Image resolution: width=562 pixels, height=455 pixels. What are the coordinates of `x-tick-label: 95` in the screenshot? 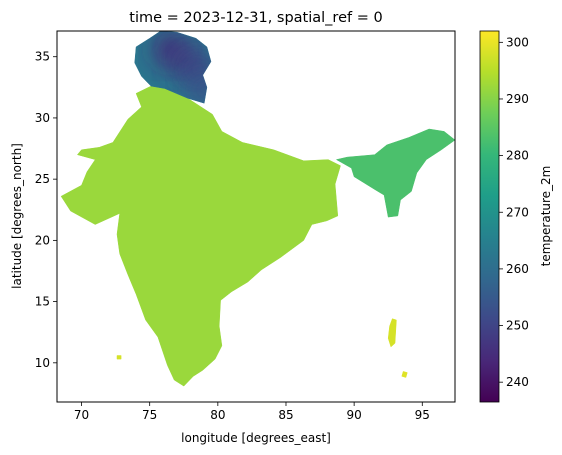 It's located at (422, 415).